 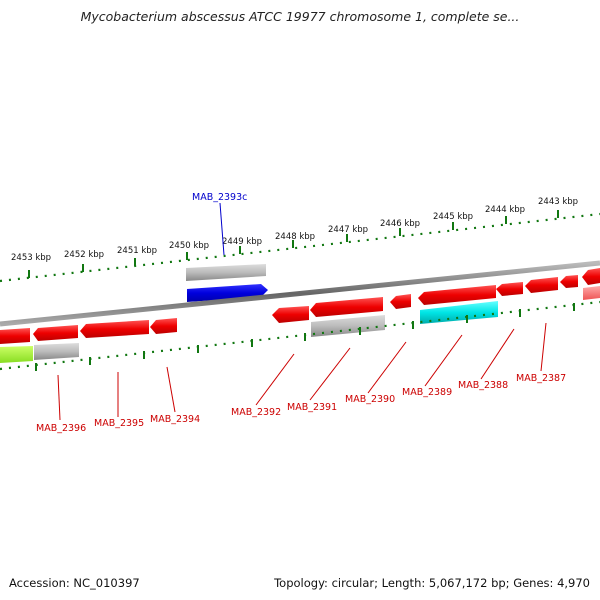 What do you see at coordinates (453, 217) in the screenshot?
I see `kbp-label-2445: 2445 kbp` at bounding box center [453, 217].